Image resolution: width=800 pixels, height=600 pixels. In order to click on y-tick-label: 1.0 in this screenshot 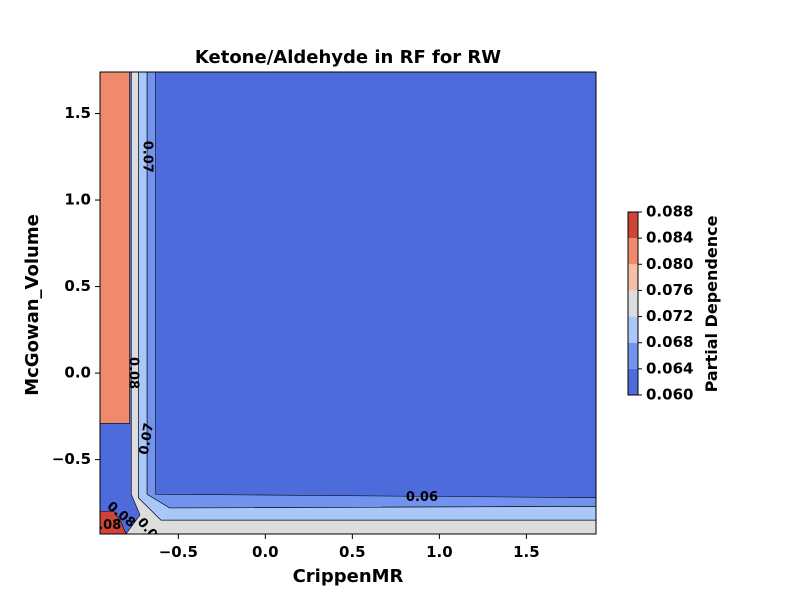, I will do `click(77, 200)`.